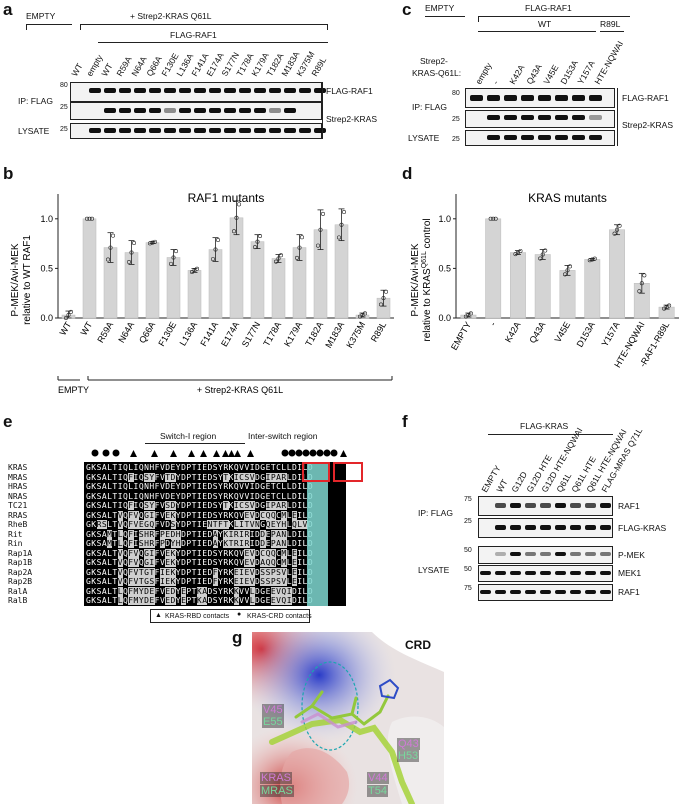 This screenshot has width=685, height=805. Describe the element at coordinates (545, 24) in the screenshot. I see `wt-label: WT` at that location.